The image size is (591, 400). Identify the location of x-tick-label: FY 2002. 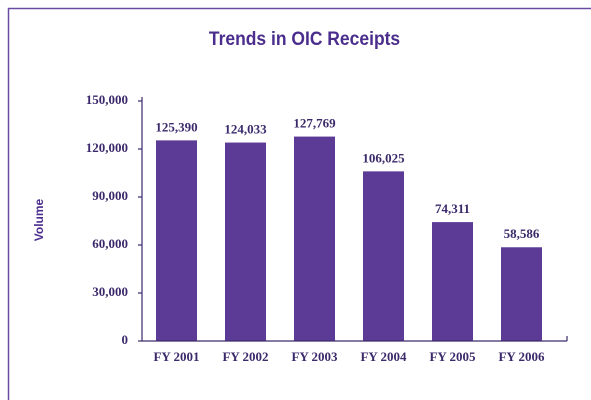
(245, 356).